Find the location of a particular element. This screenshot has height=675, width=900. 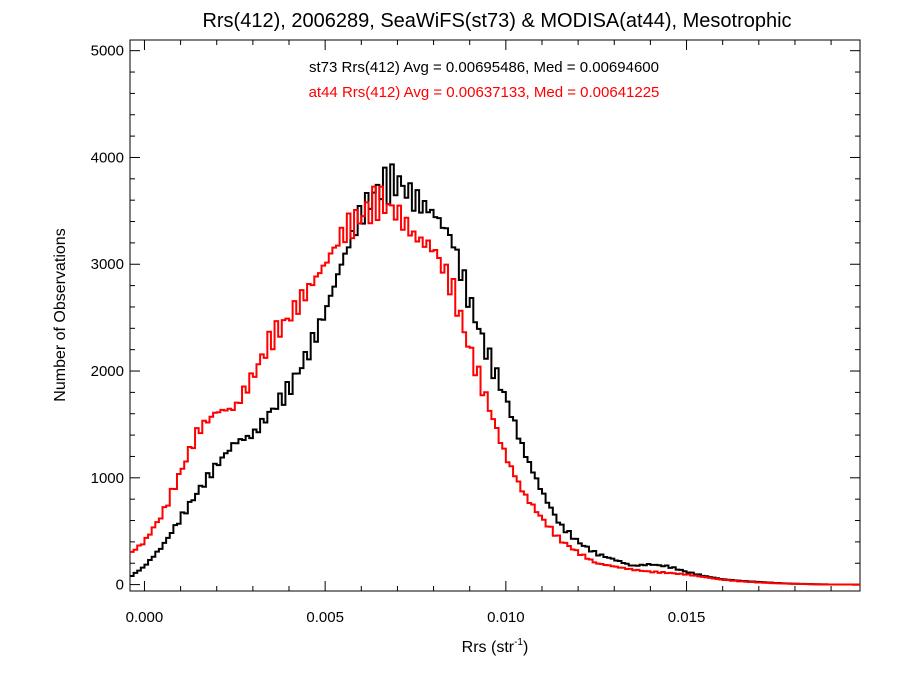

y-tick-label: 2000 is located at coordinates (107, 371).